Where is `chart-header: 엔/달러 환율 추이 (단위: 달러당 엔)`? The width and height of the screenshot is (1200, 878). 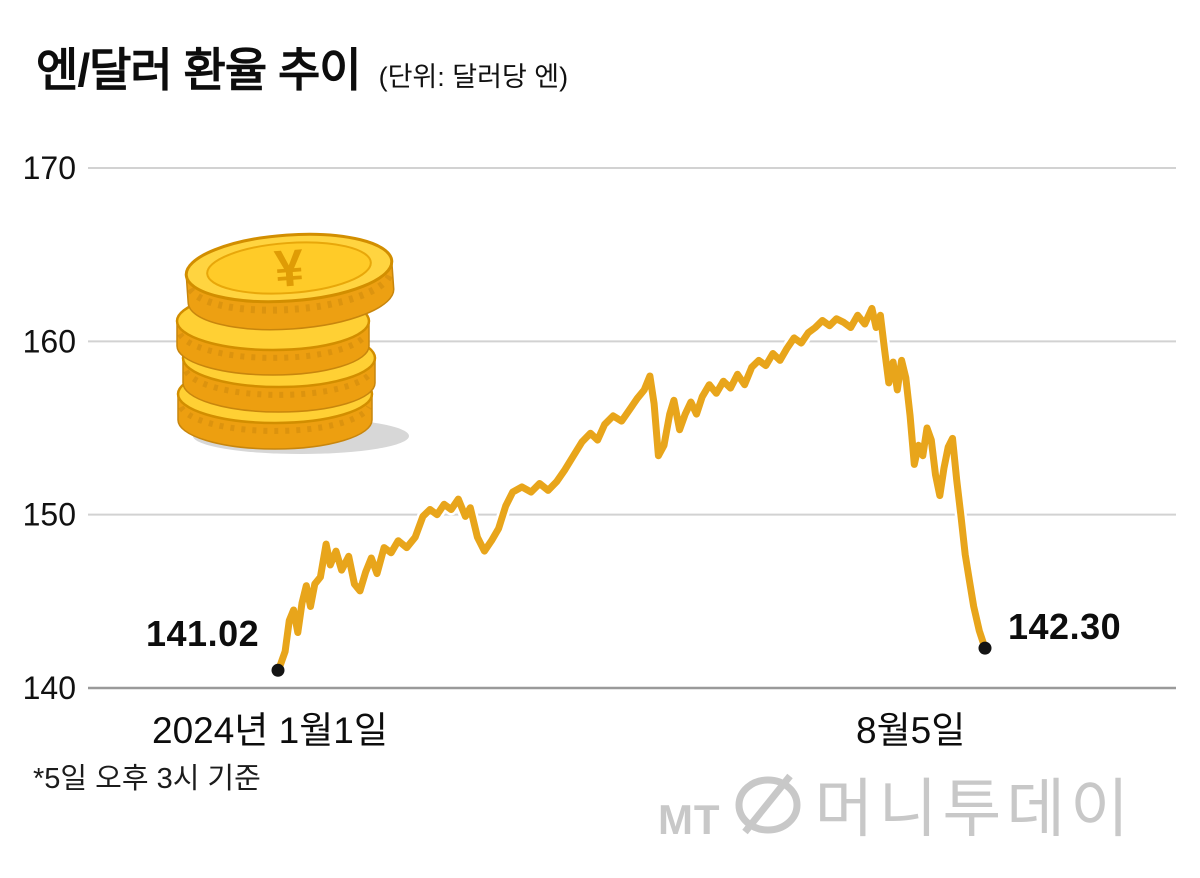
chart-header: 엔/달러 환율 추이 (단위: 달러당 엔) is located at coordinates (302, 67).